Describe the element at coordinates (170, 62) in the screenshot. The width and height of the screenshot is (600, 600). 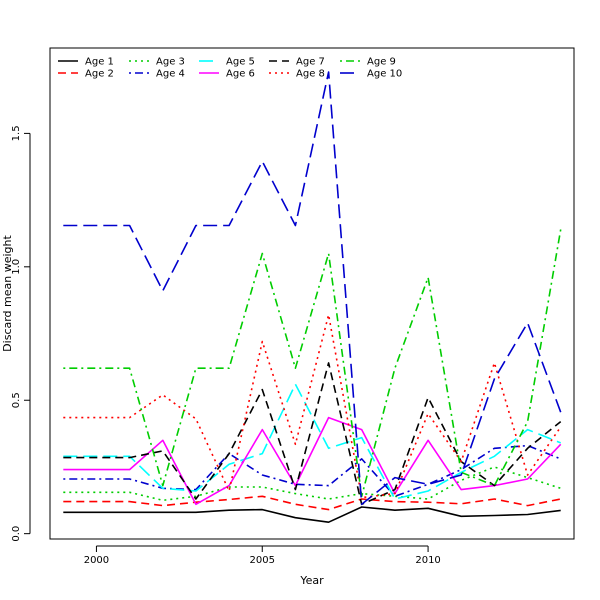
I see `legend-label: Age 3` at that location.